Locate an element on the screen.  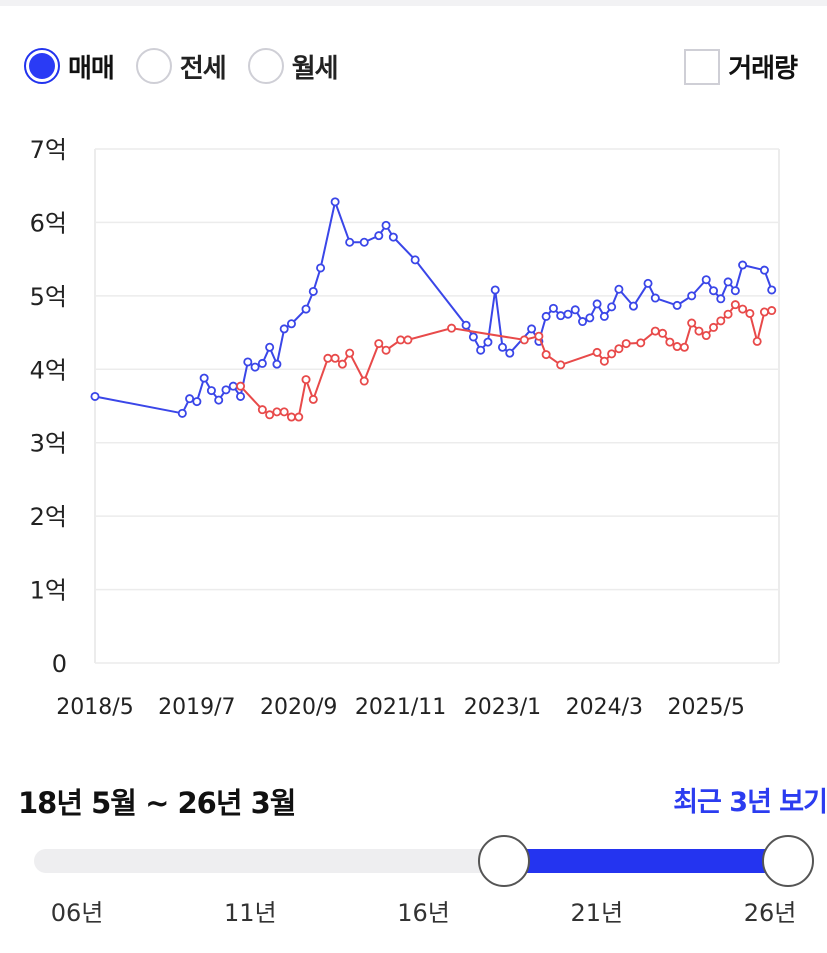
y-tick-label: 6억 is located at coordinates (48, 223).